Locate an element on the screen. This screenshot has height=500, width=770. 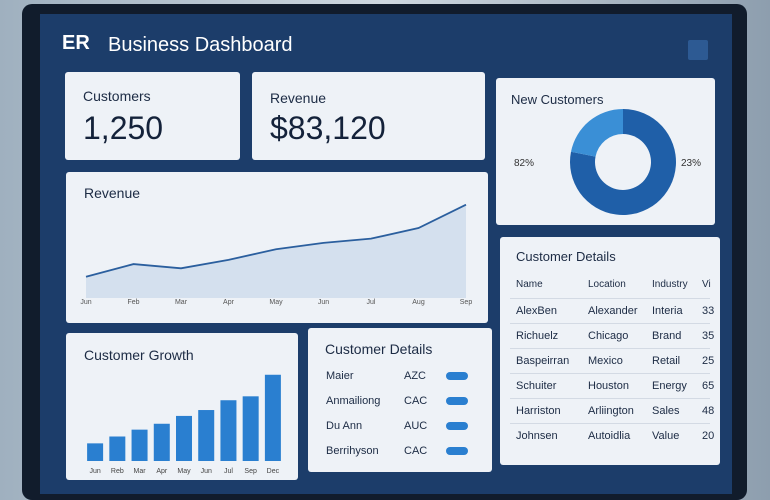
list-code: AUC is located at coordinates (416, 426).